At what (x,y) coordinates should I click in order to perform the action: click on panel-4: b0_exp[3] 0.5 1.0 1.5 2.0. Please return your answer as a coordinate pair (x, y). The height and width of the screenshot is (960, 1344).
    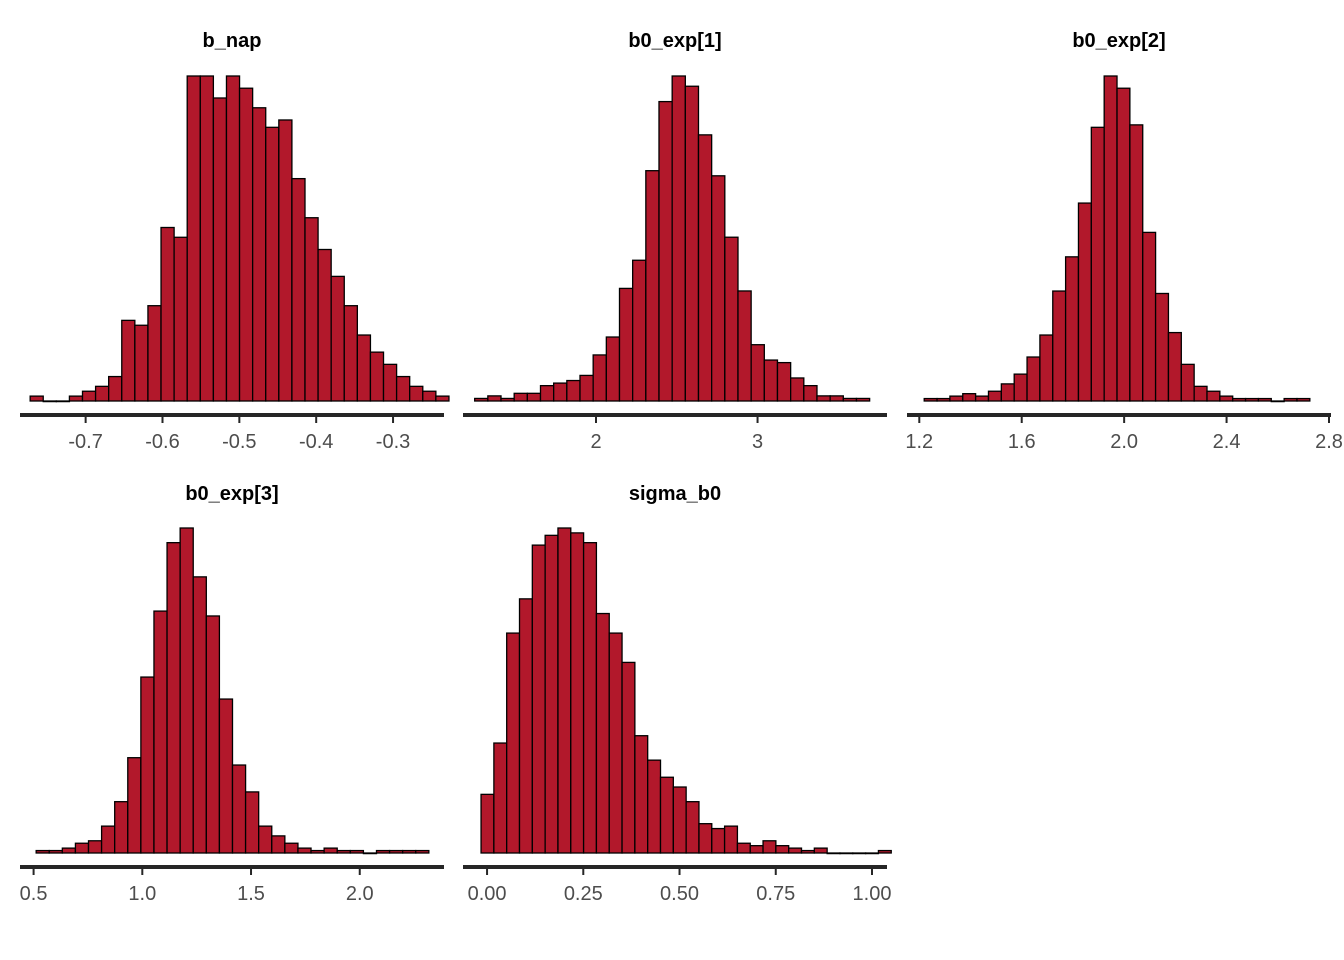
    Looking at the image, I should click on (232, 694).